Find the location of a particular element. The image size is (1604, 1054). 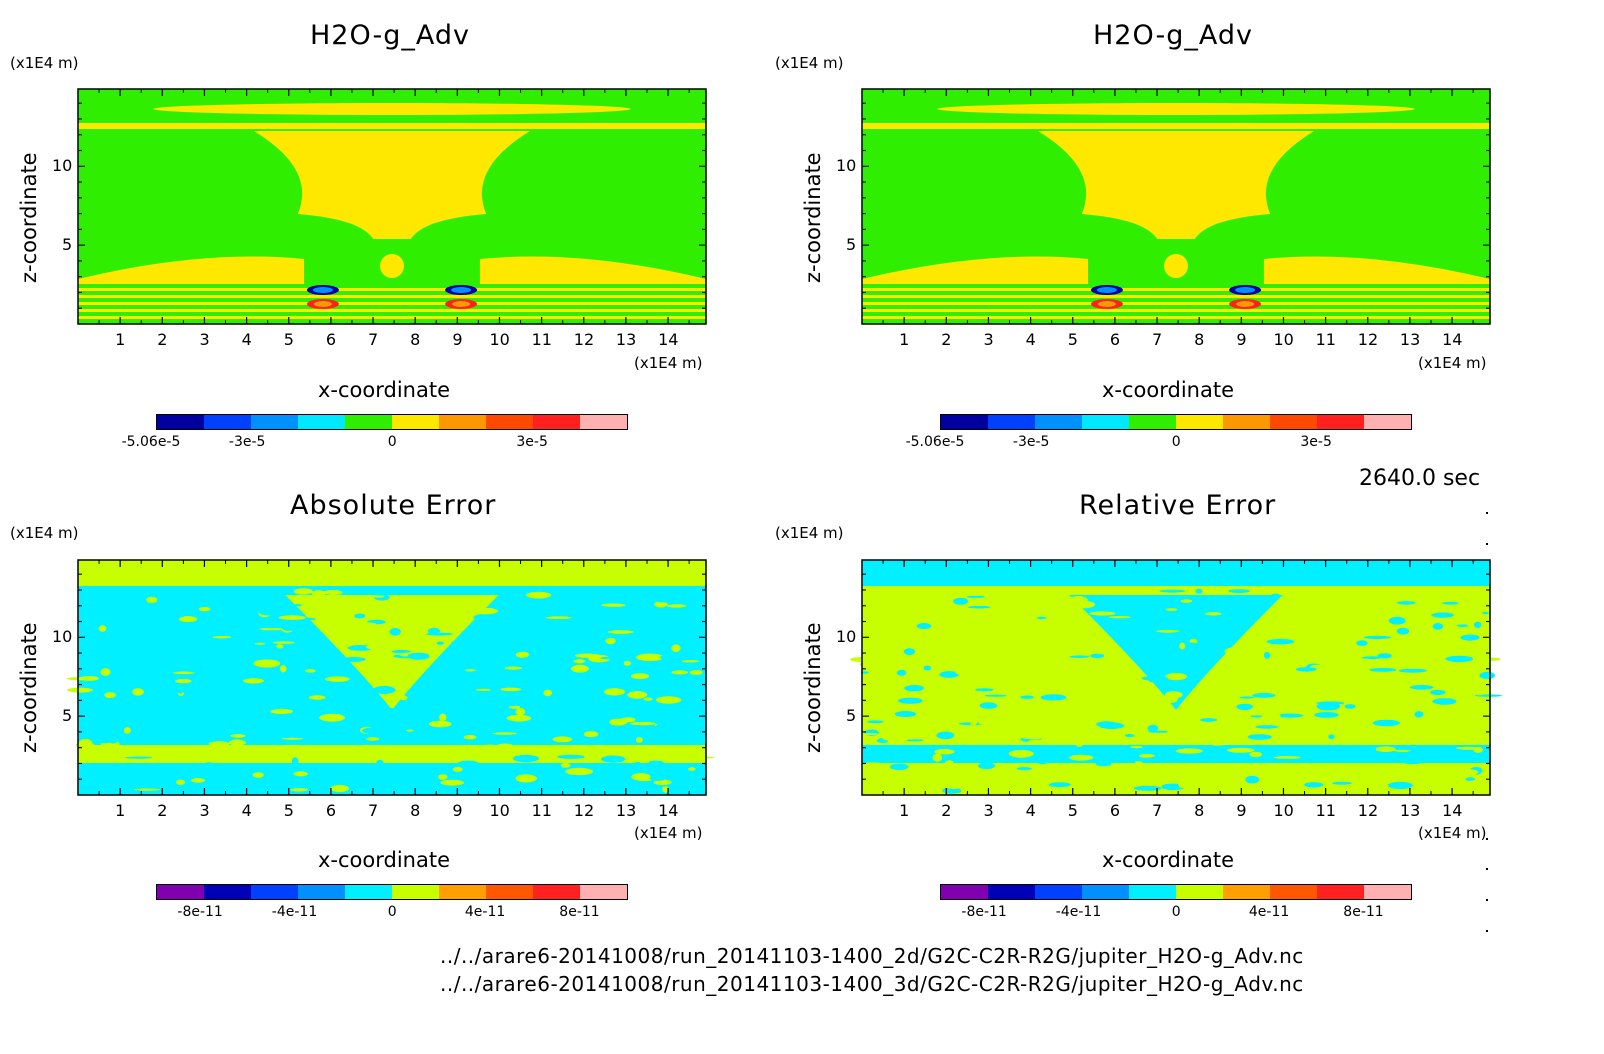

x-tick-label: 5 is located at coordinates (288, 810).